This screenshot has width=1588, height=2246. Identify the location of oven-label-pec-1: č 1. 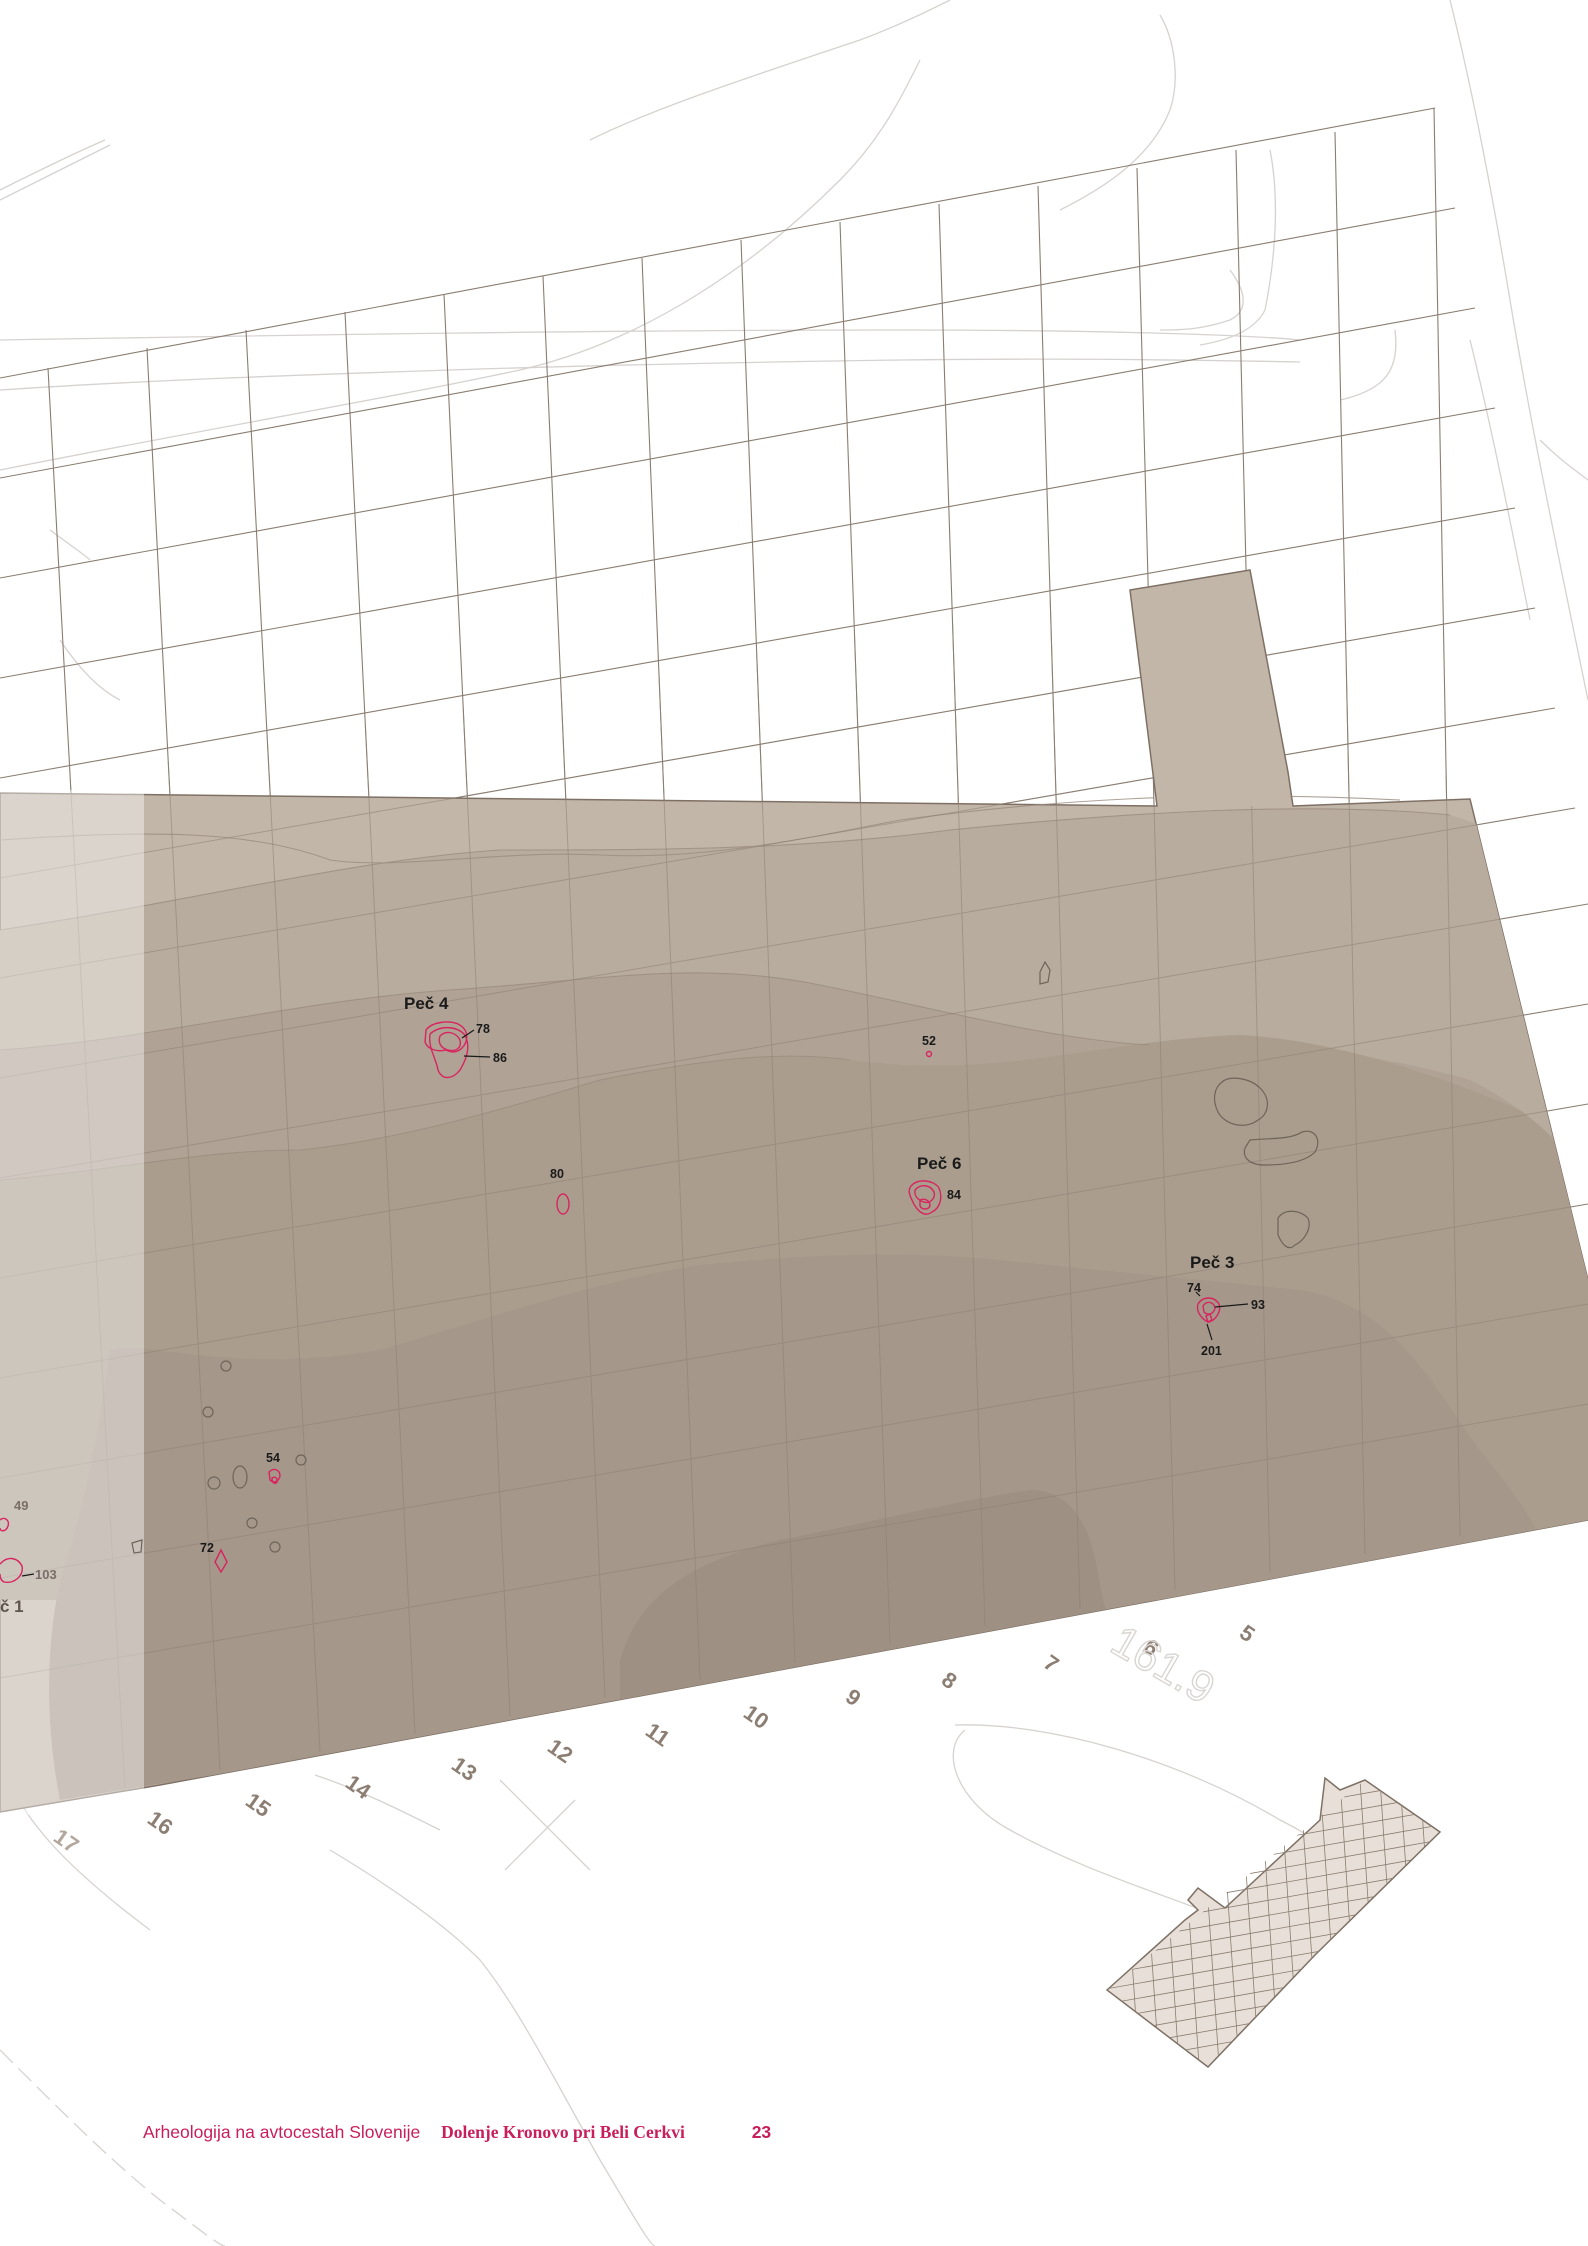
(12, 1606).